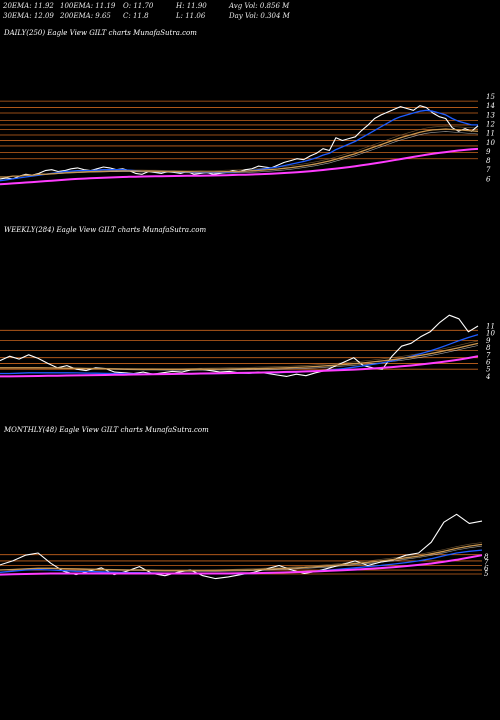 The width and height of the screenshot is (500, 720). Describe the element at coordinates (490, 97) in the screenshot. I see `daily-y-tick: 15` at that location.